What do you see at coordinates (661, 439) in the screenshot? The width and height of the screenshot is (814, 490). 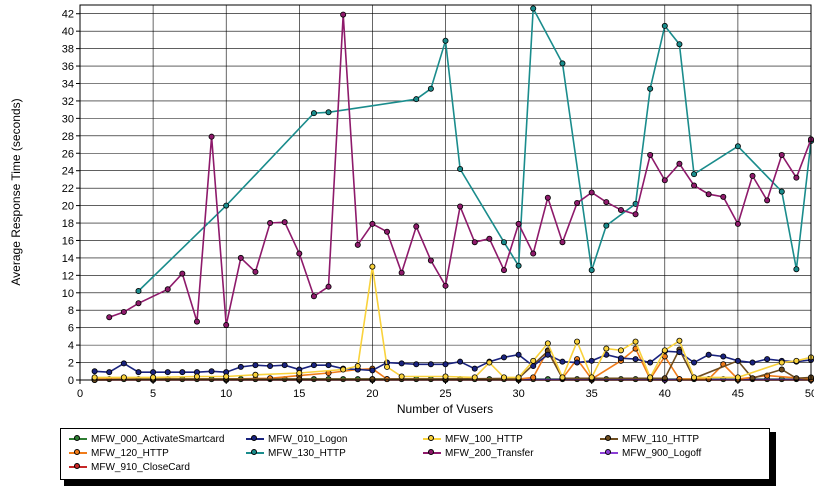 I see `legend-label: MFW_110_HTTP` at bounding box center [661, 439].